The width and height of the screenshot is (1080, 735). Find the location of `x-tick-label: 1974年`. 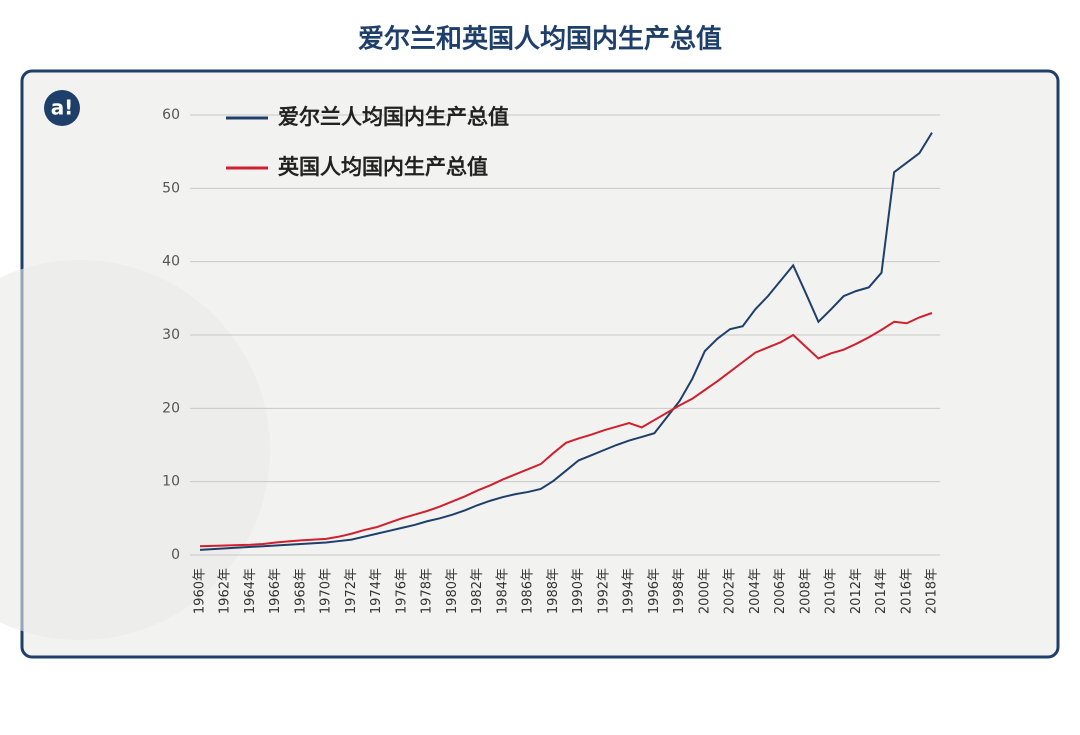

x-tick-label: 1974年 is located at coordinates (376, 591).